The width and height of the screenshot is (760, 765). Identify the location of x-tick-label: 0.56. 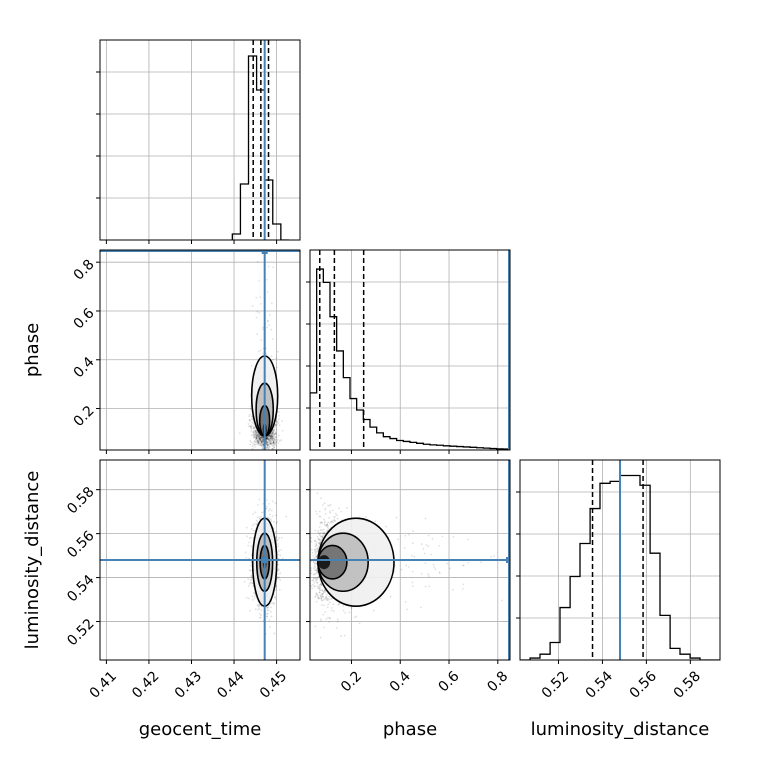
(643, 684).